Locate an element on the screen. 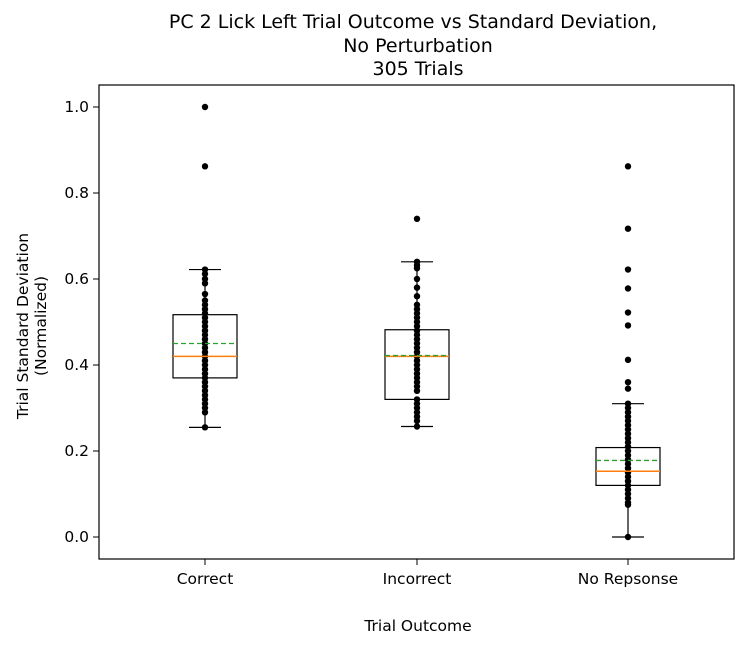 Image resolution: width=747 pixels, height=648 pixels. y-tick-label: 0.0 is located at coordinates (76, 537).